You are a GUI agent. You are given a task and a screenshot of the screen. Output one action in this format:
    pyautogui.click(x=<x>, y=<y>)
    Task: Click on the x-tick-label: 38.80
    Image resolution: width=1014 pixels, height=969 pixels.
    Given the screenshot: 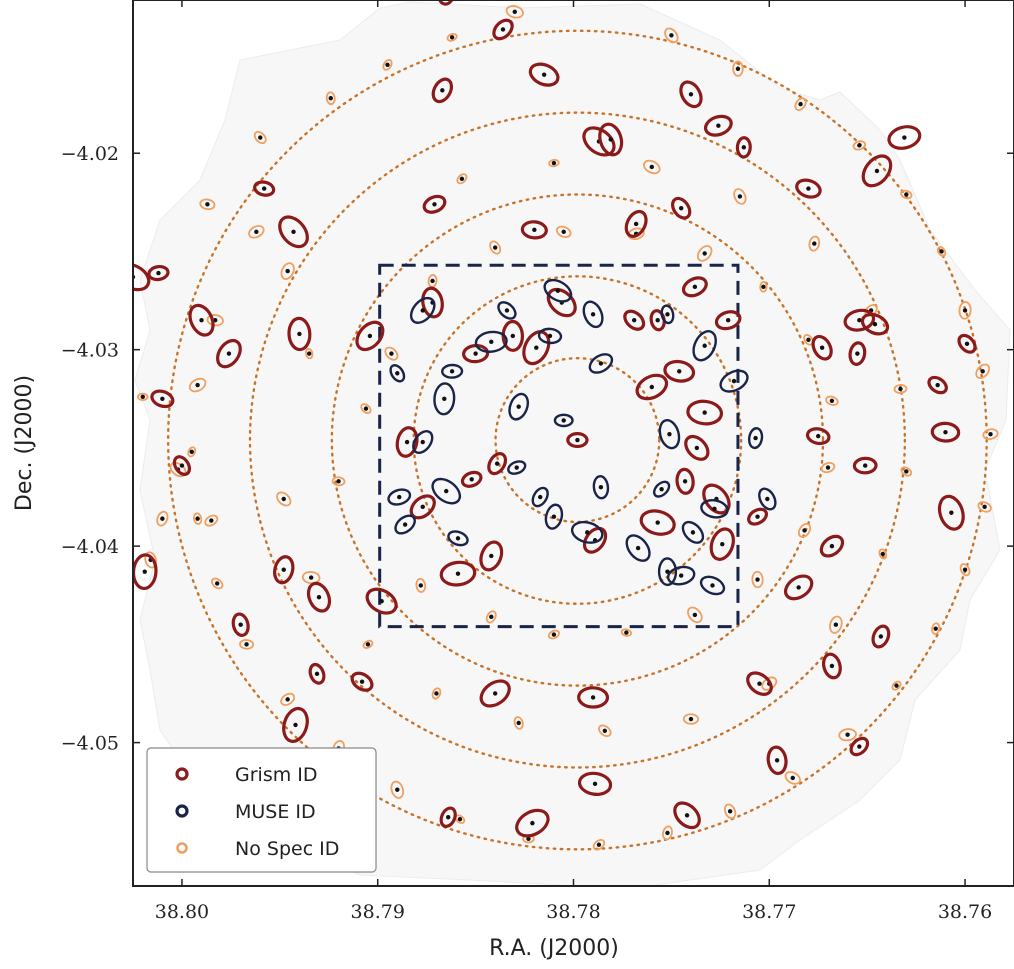 What is the action you would take?
    pyautogui.click(x=182, y=912)
    